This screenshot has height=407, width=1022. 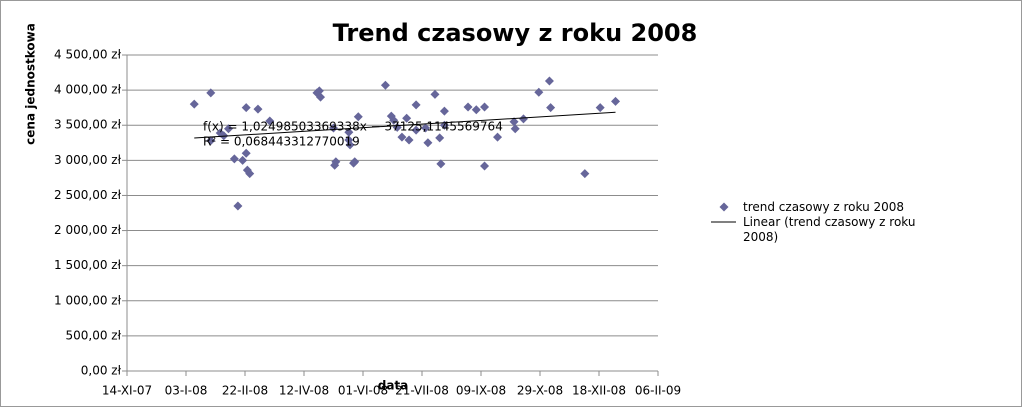 I want to click on x-tick-label: 12-IV-08, so click(x=304, y=391).